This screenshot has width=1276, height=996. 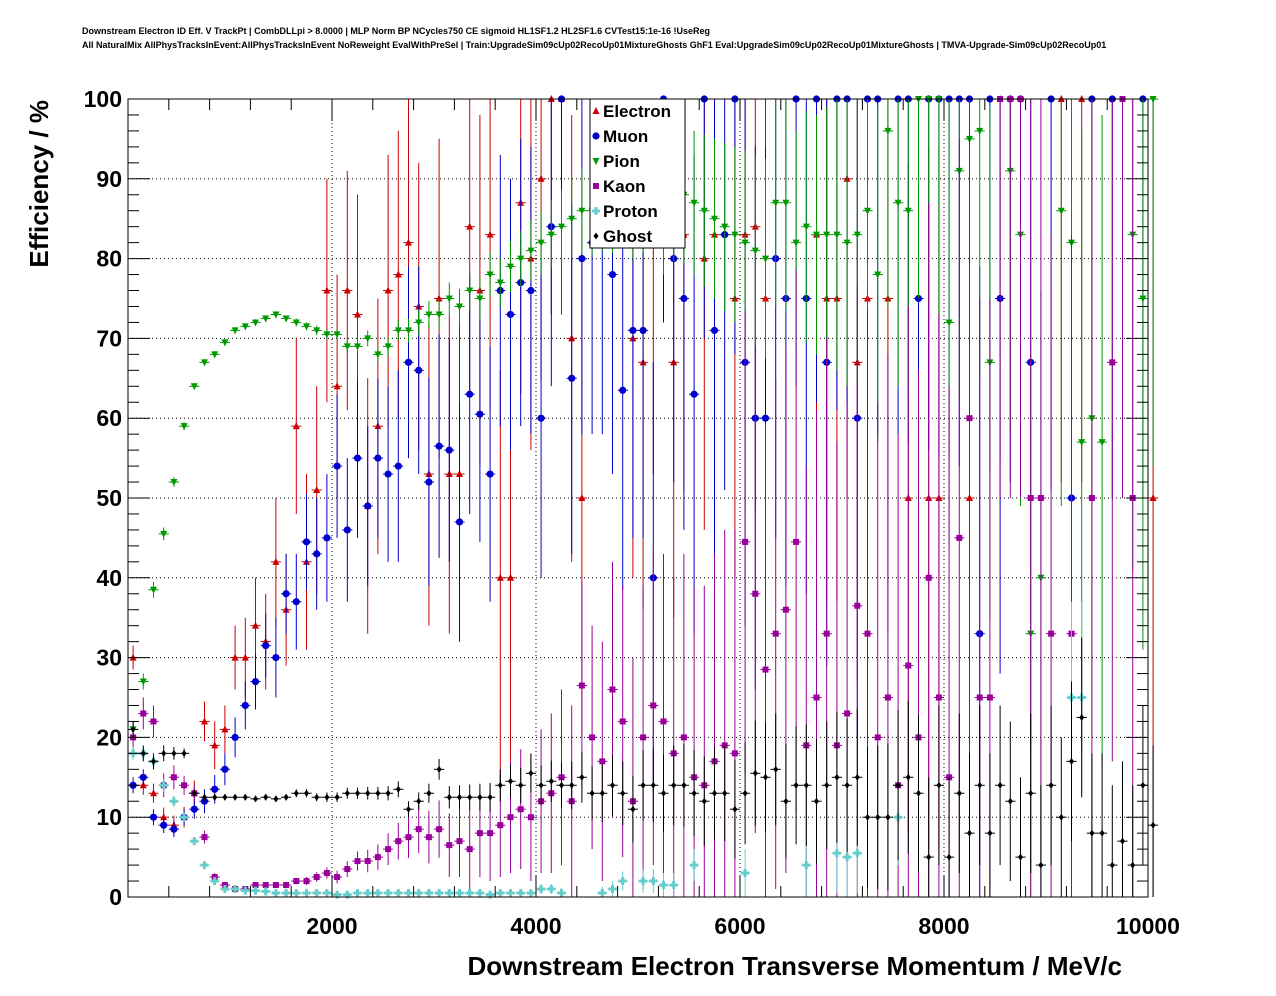 What do you see at coordinates (622, 236) in the screenshot?
I see `legend-entry-ghost: Ghost` at bounding box center [622, 236].